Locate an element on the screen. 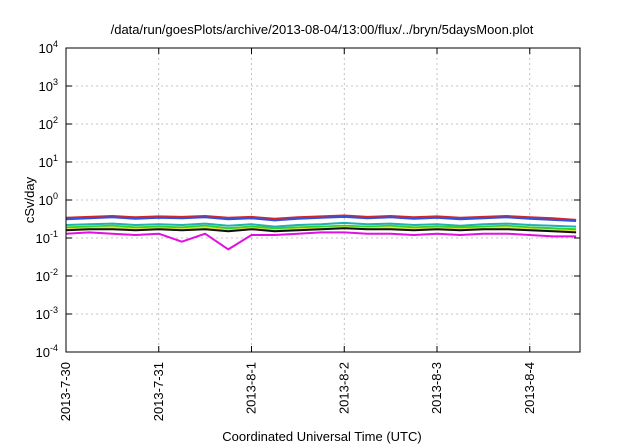 The image size is (640, 448). y-tick-exponent: 0 is located at coordinates (55, 196).